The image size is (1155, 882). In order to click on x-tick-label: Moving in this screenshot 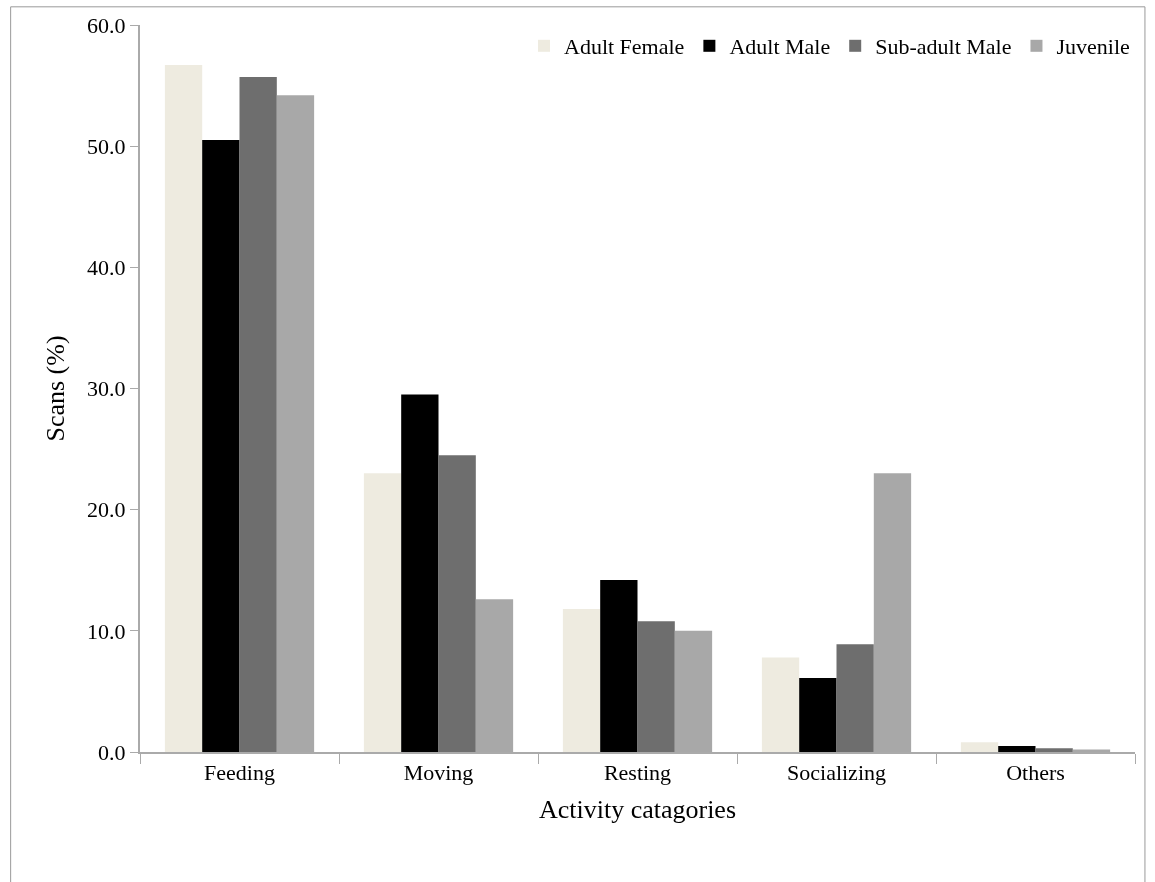, I will do `click(438, 773)`.